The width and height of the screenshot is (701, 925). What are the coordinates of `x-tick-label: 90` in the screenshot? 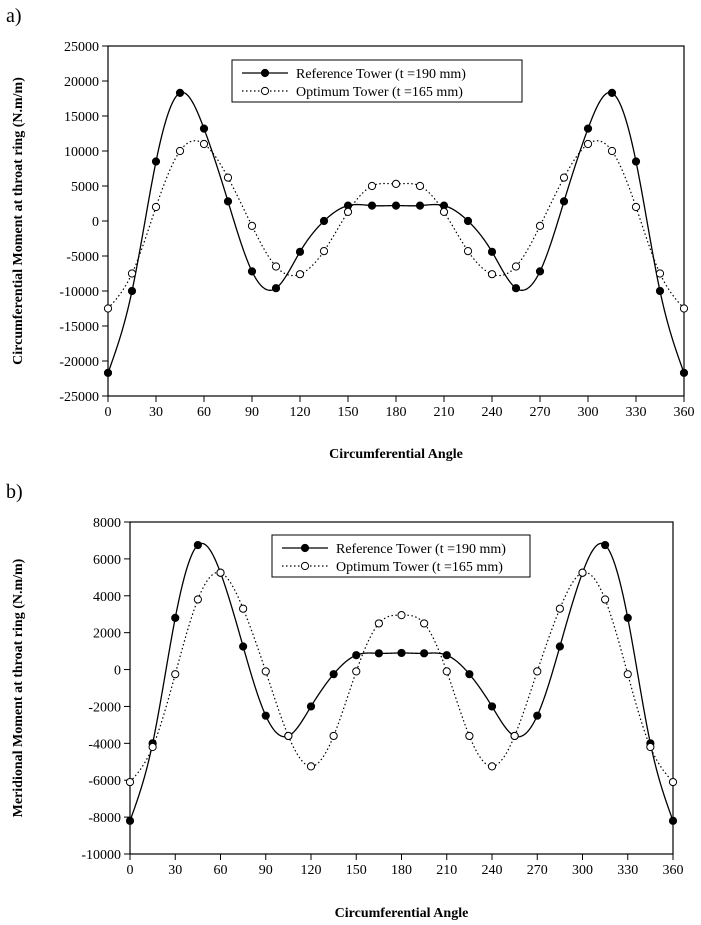 It's located at (266, 870).